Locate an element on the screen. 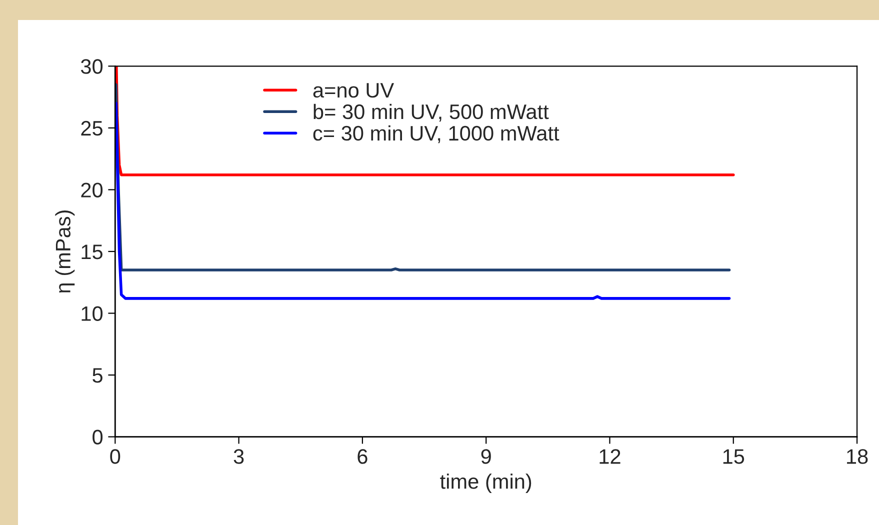  y-tick-label: 10 is located at coordinates (92, 314).